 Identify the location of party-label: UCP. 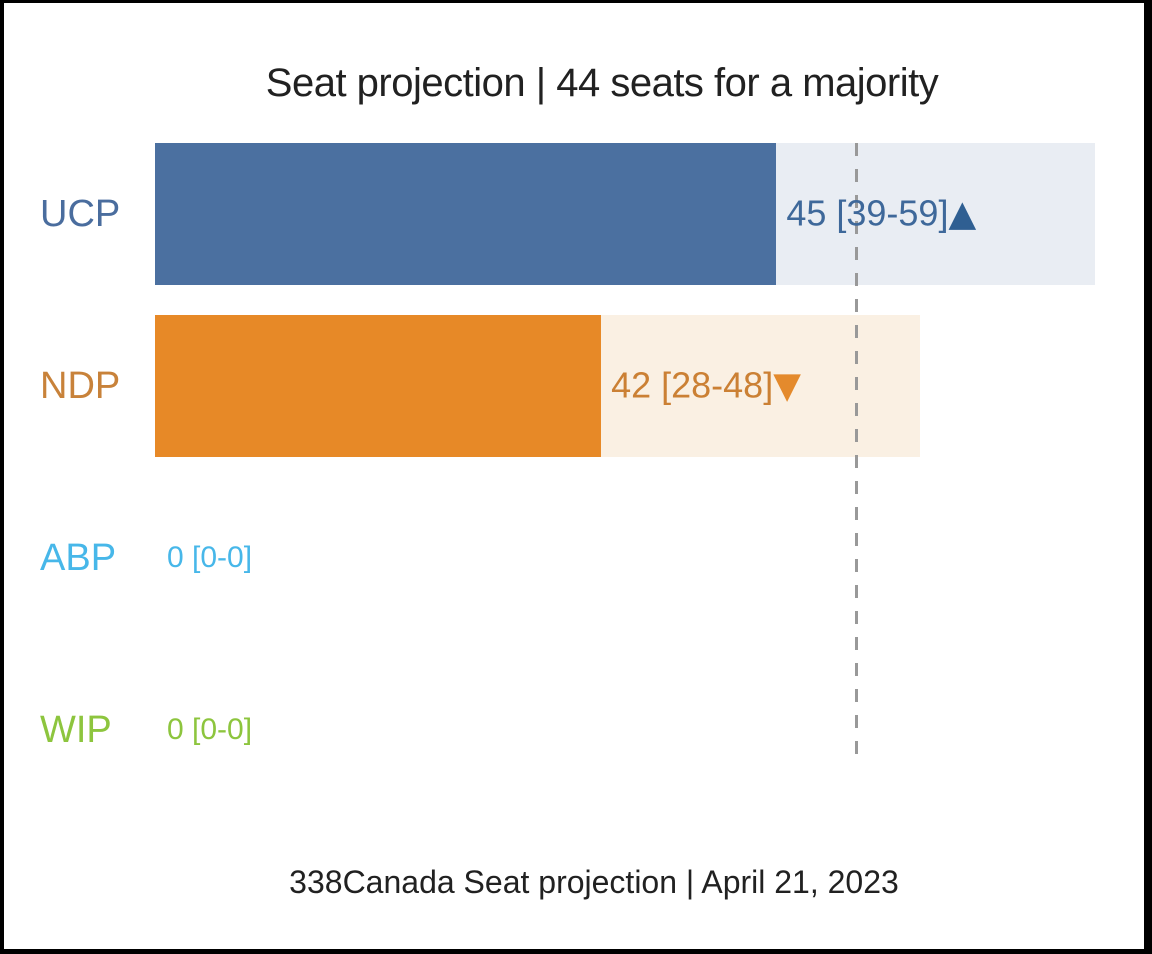
(80, 214).